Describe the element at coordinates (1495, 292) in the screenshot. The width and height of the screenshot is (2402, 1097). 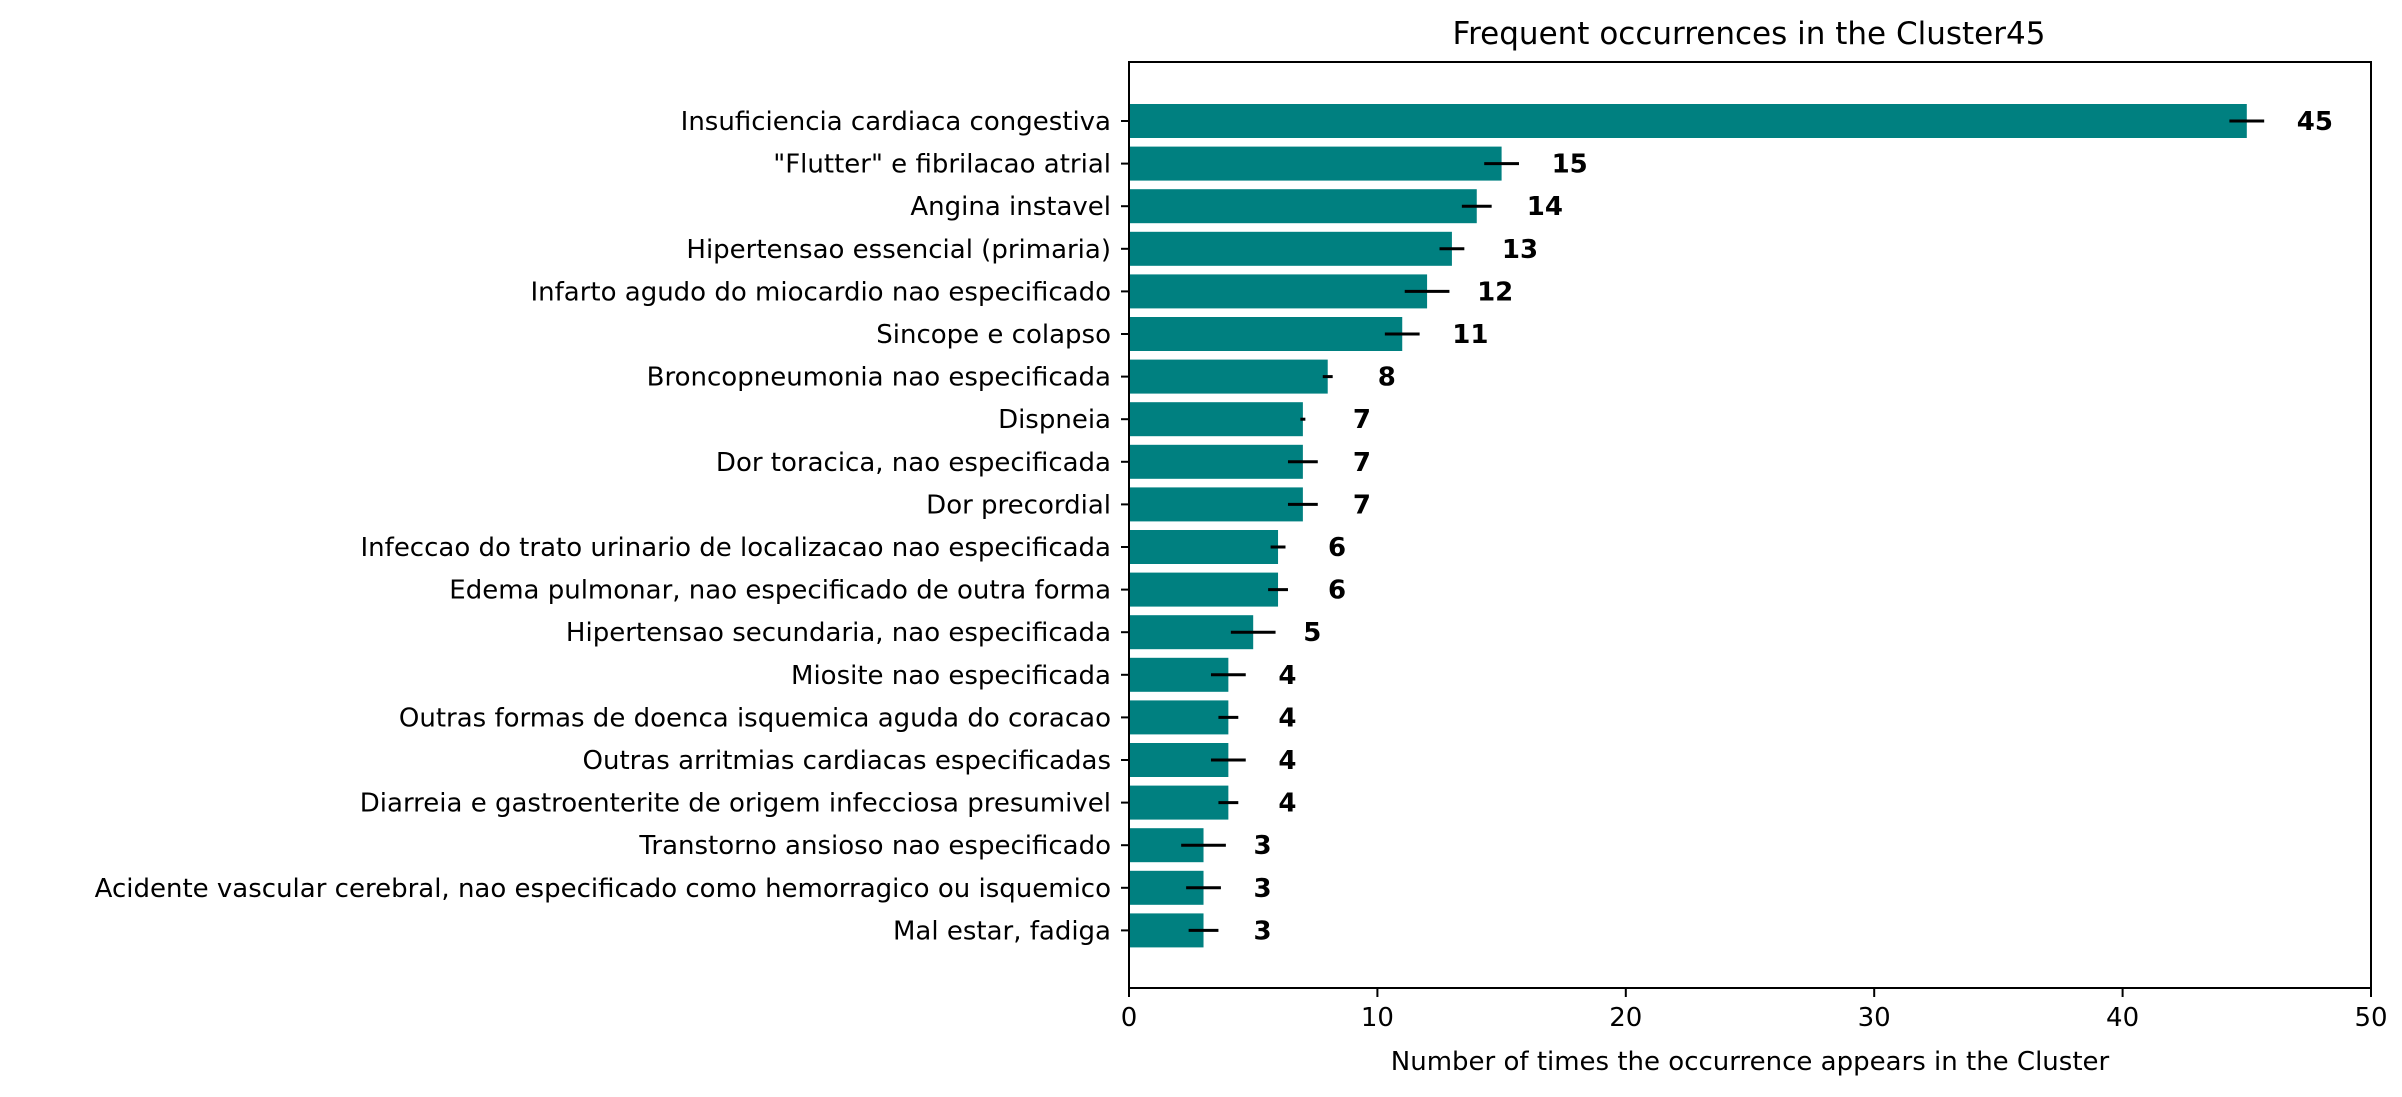
I see `data-label: 12` at that location.